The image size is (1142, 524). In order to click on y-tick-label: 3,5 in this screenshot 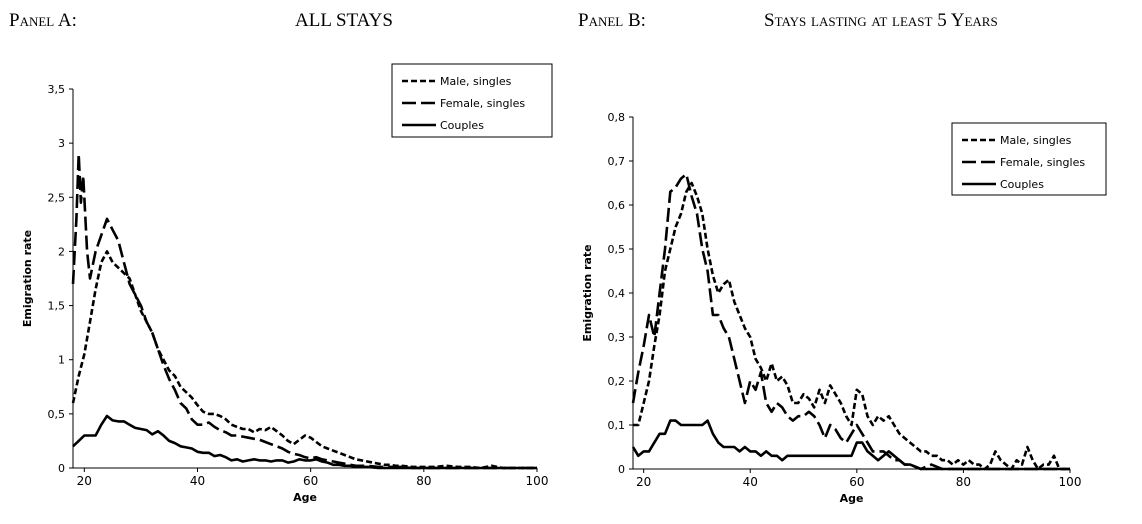, I will do `click(57, 89)`.